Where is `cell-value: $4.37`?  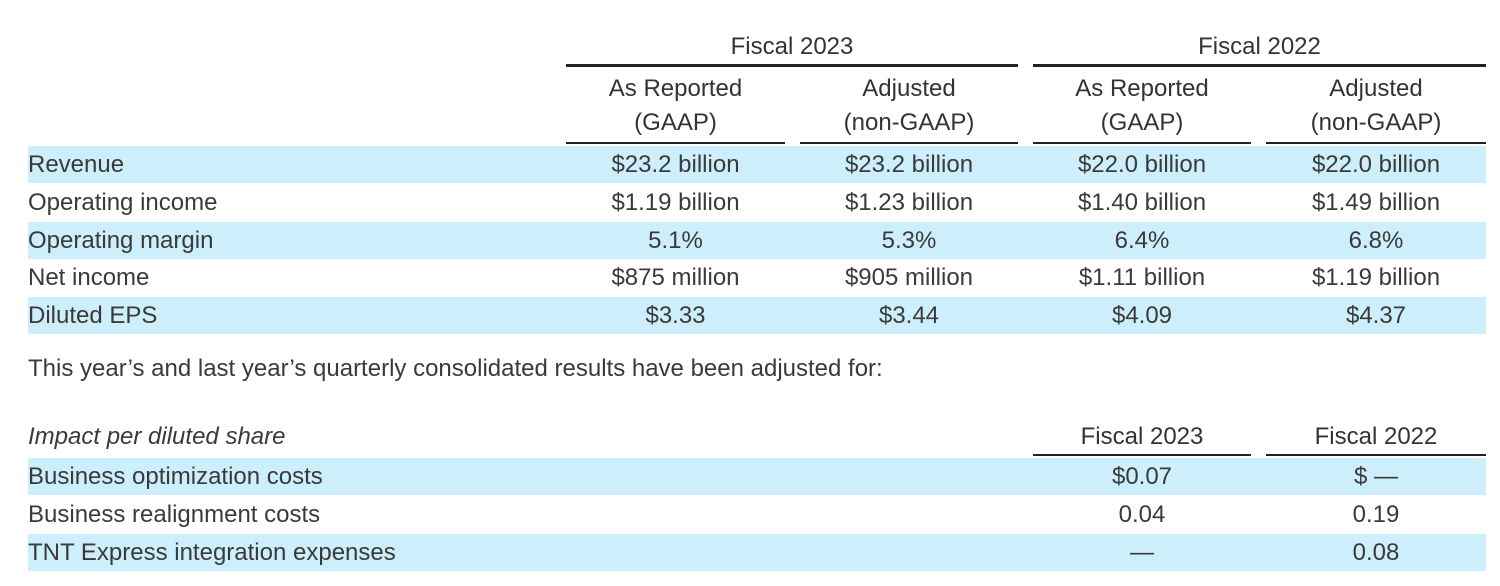 cell-value: $4.37 is located at coordinates (1376, 315).